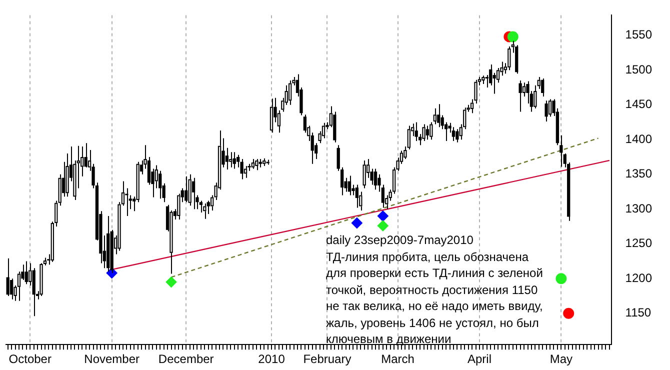 This screenshot has height=370, width=670. Describe the element at coordinates (434, 290) in the screenshot. I see `annotation: daily 23sep2009-7may2010 ТД-линия пробита, цель обозначена для проверки есть ТД-линия с зеленой точкой, вероятность достижения 1150 не так велика, но её надо иметь ввиду, жаль, уровень 1406 не устоял, но был ключевым в движении` at that location.